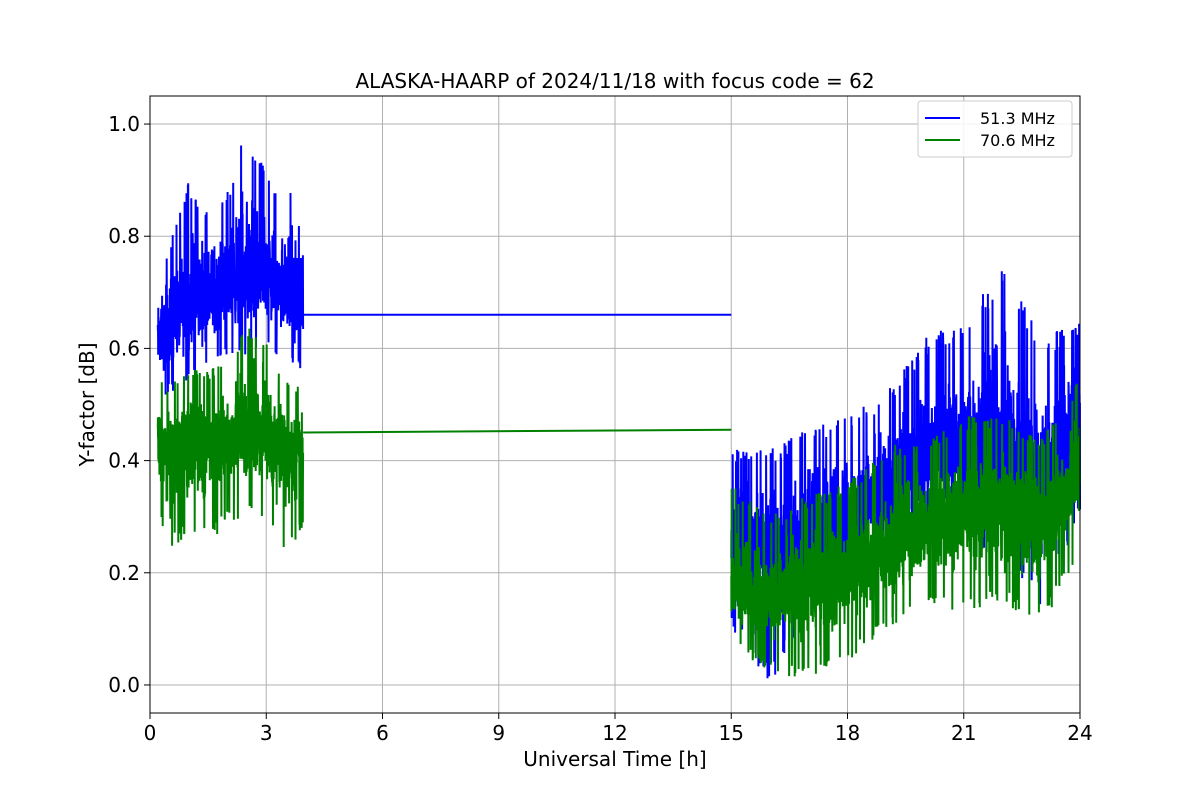 This screenshot has height=800, width=1200. Describe the element at coordinates (87, 404) in the screenshot. I see `y-axis-label: Y-factor [dB]` at that location.